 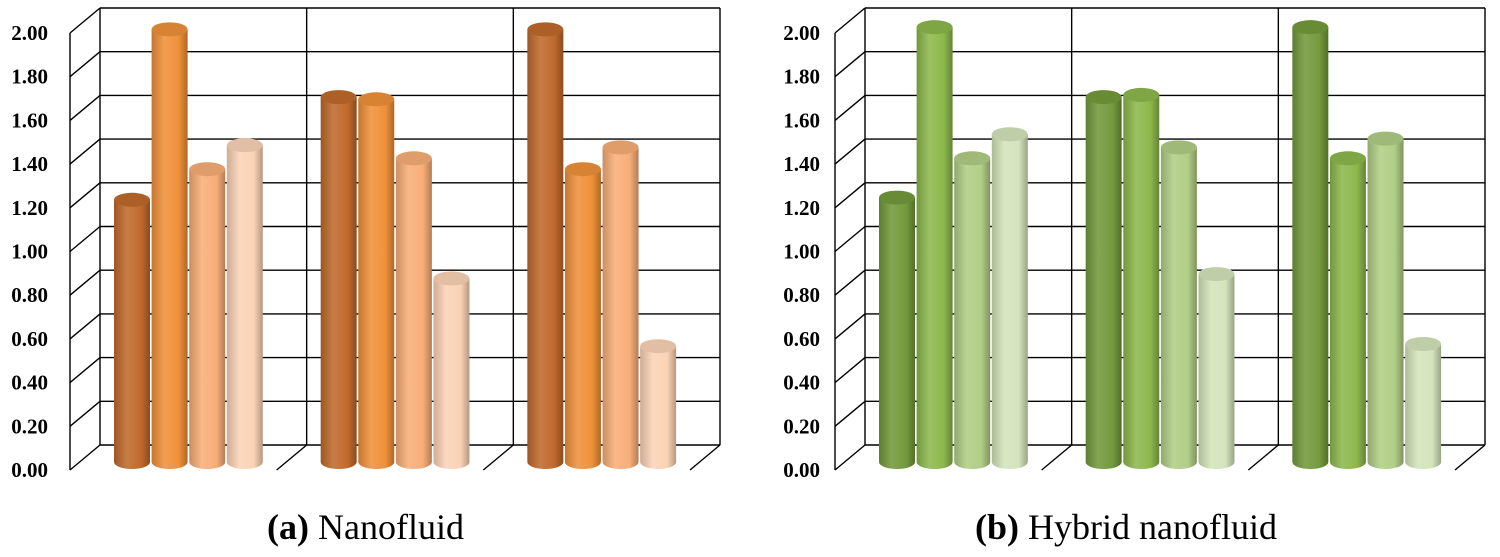 What do you see at coordinates (390, 527) in the screenshot?
I see `caption-a-text: Nanofluid` at bounding box center [390, 527].